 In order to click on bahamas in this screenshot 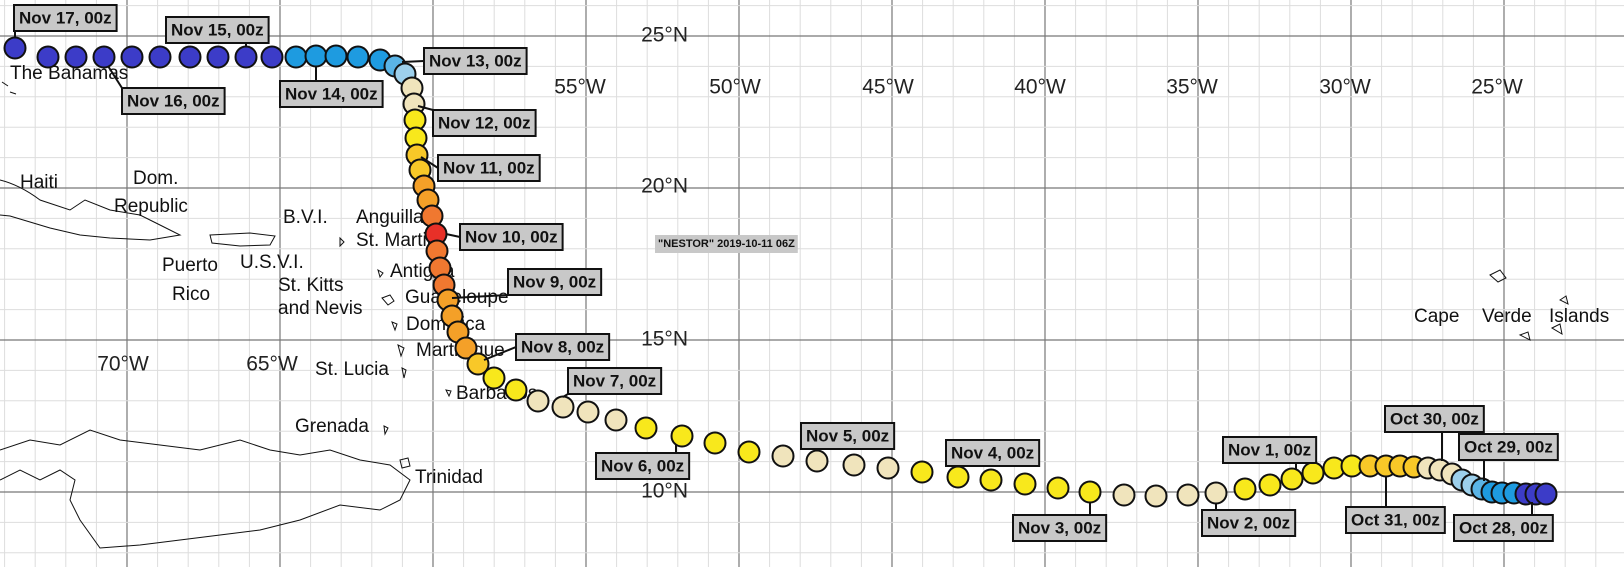, I will do `click(9, 88)`.